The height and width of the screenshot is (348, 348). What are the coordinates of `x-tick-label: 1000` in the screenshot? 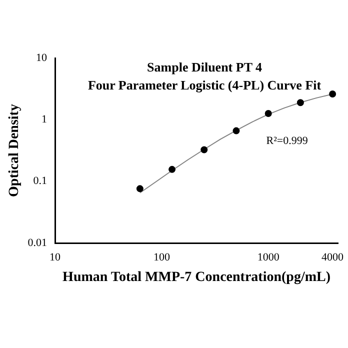 It's located at (268, 257).